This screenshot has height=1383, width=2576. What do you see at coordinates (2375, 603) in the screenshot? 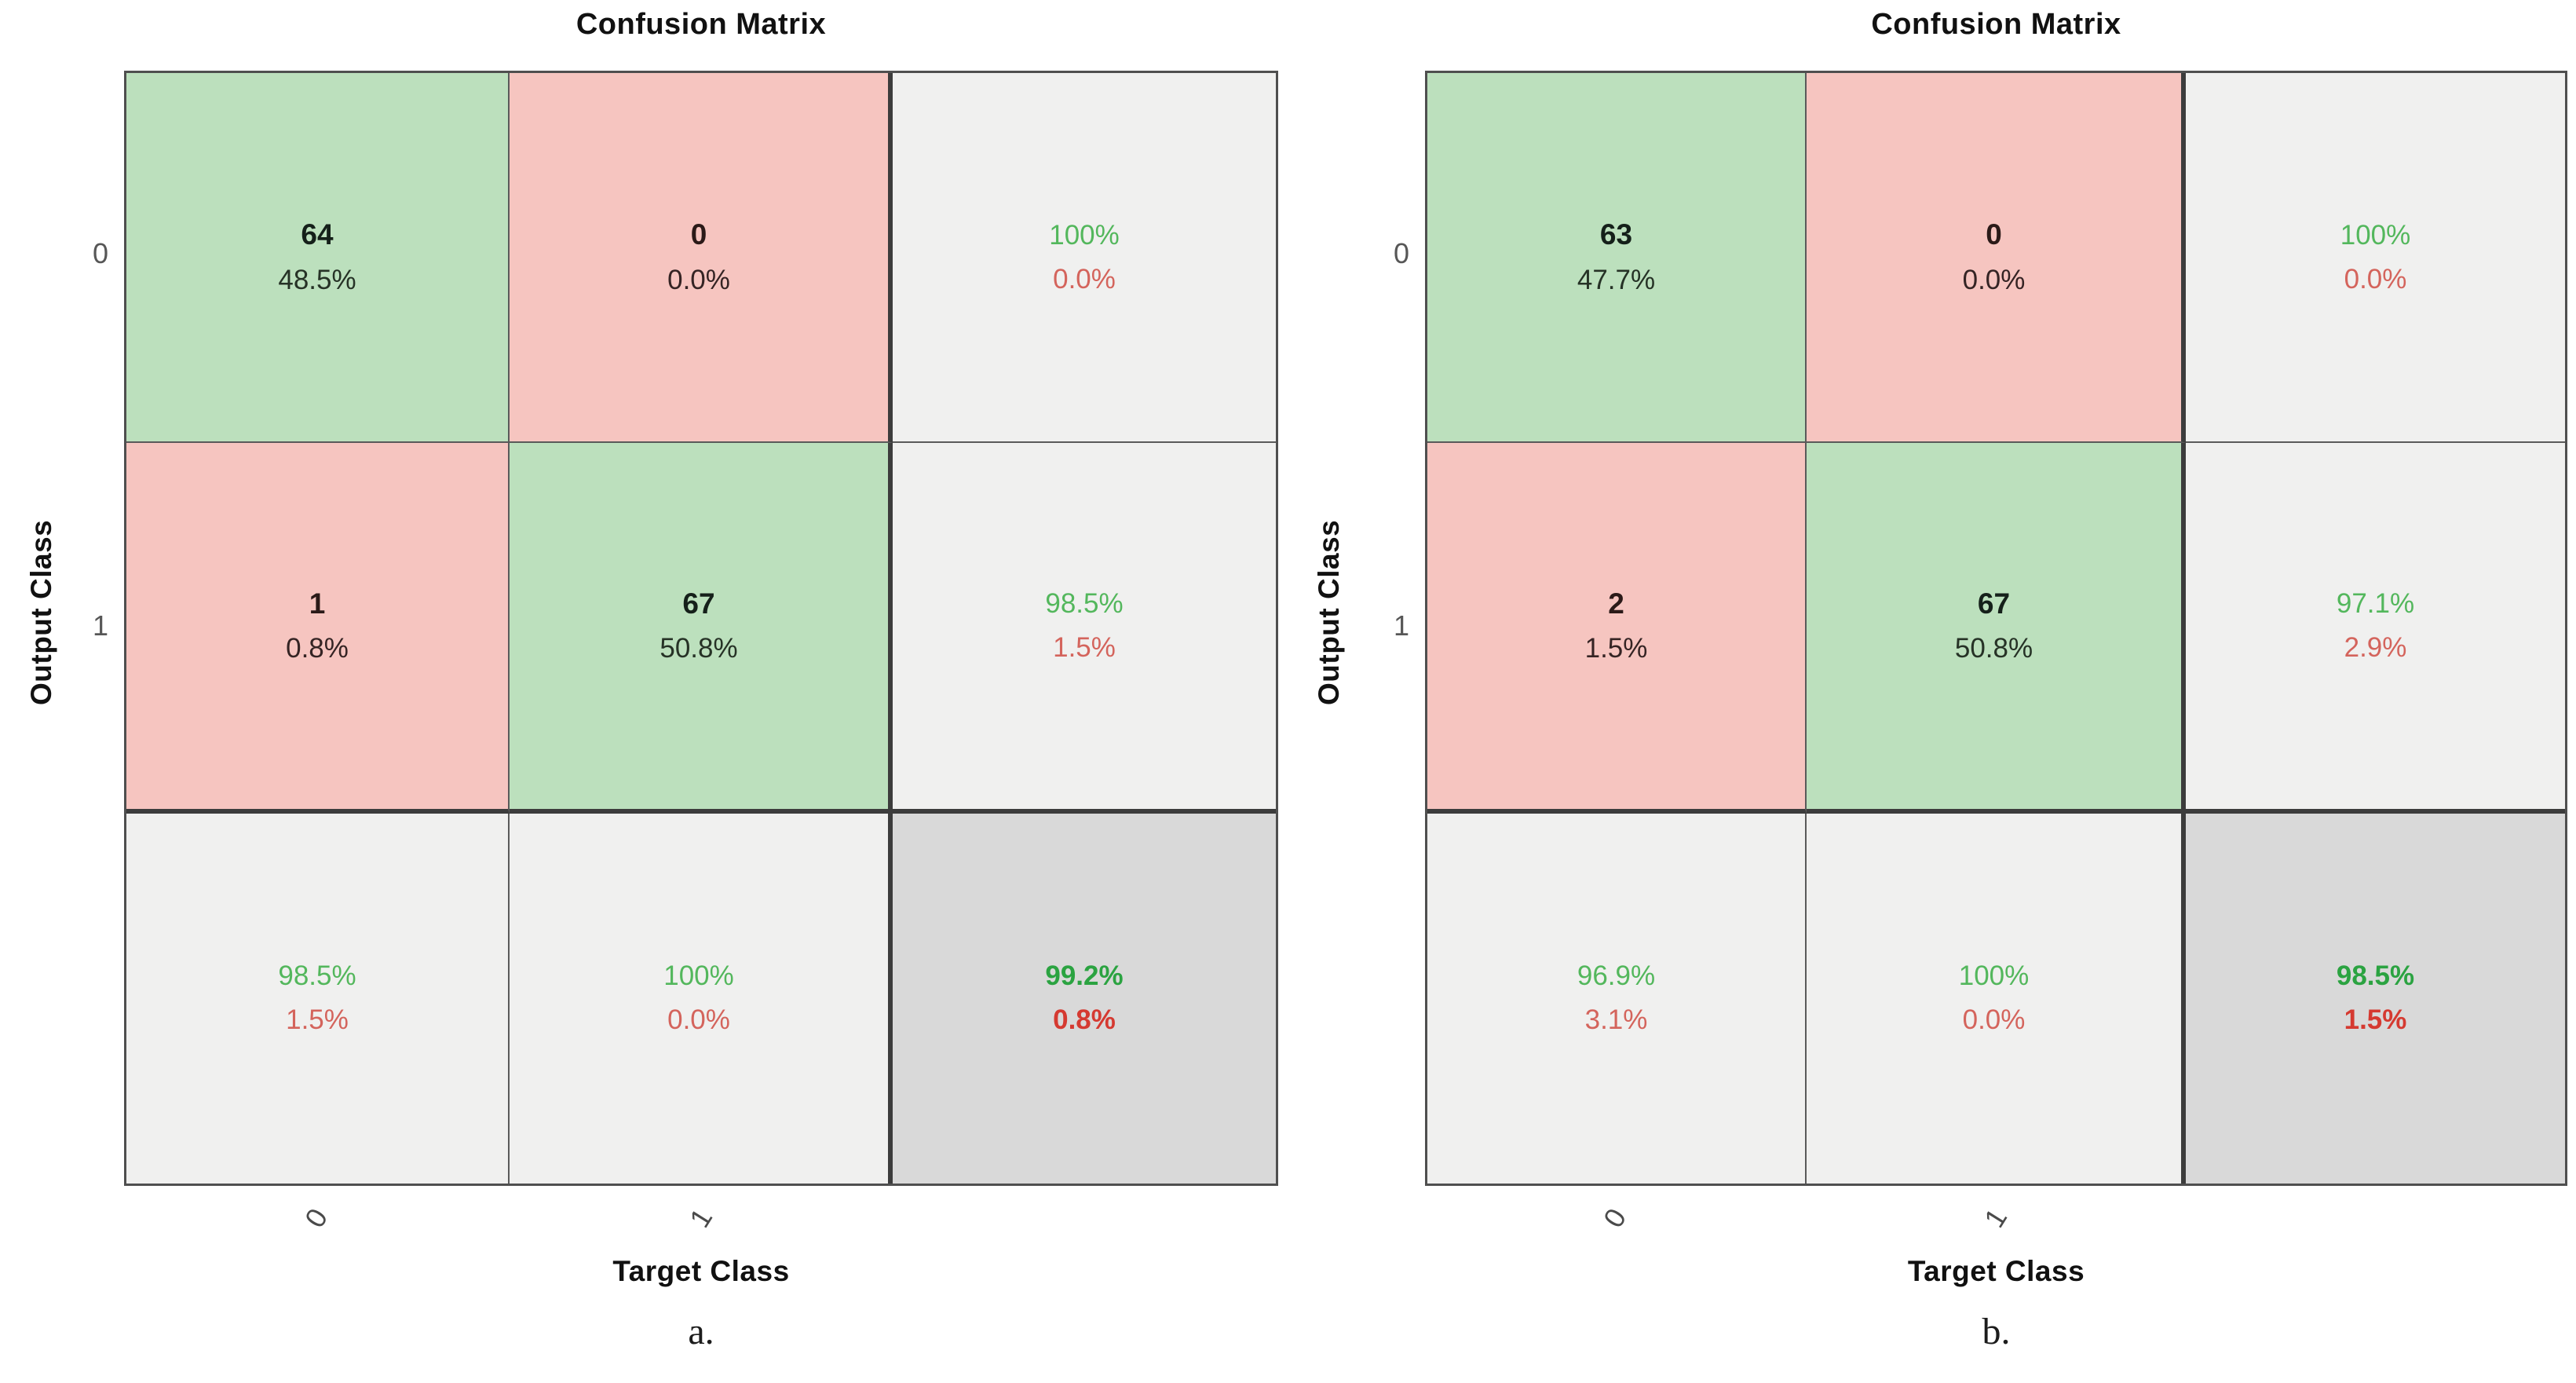
I see `summary-positive: 97.1%` at bounding box center [2375, 603].